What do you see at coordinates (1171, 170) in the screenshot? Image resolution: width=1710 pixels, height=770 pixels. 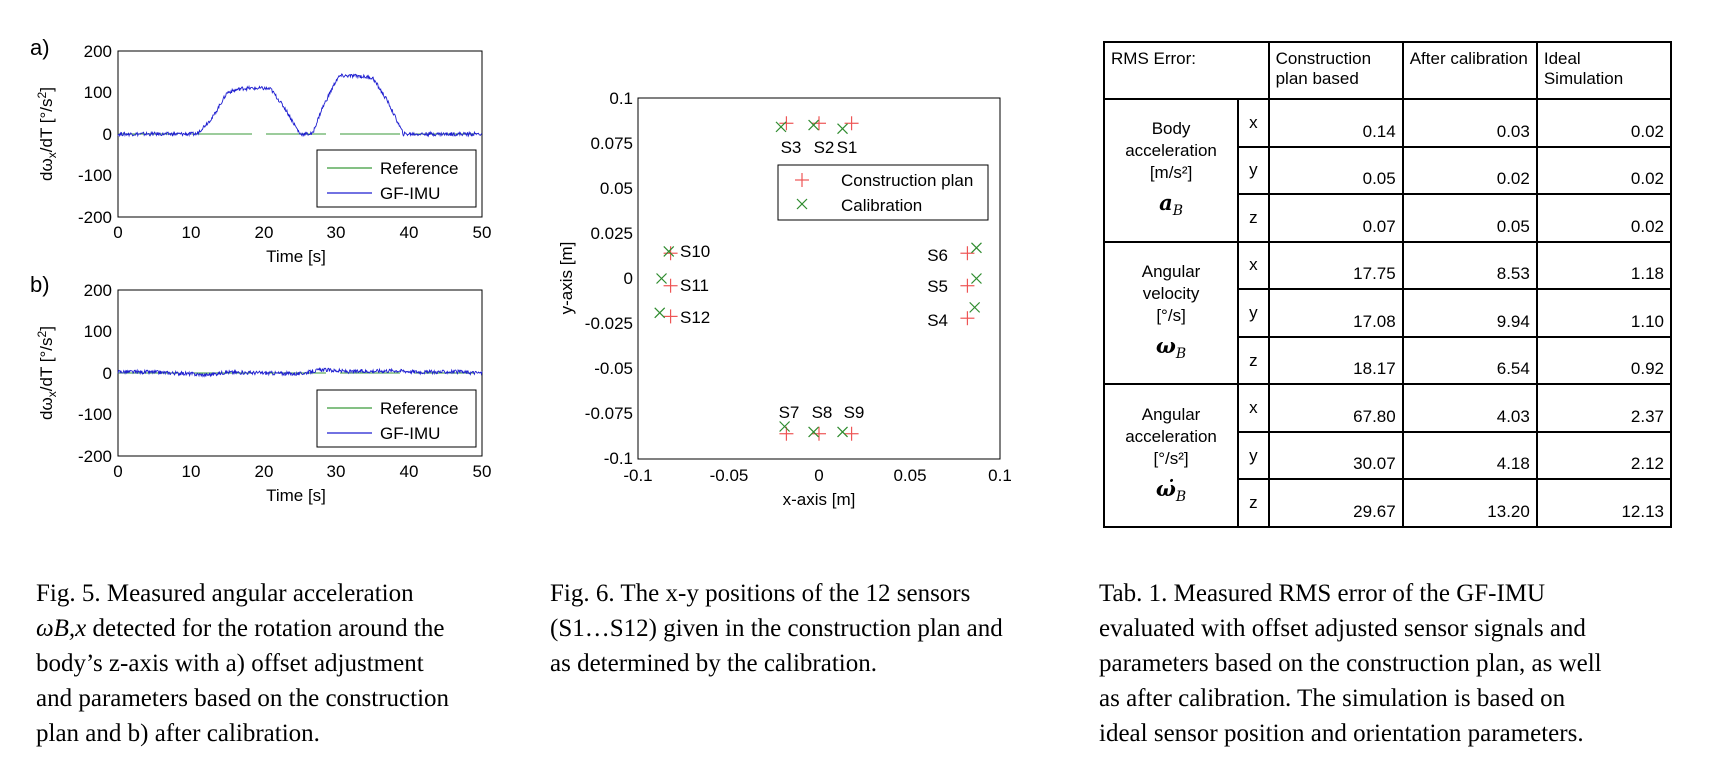 I see `table-group-body-acceleration: Body acceleration [m/s²] aB` at bounding box center [1171, 170].